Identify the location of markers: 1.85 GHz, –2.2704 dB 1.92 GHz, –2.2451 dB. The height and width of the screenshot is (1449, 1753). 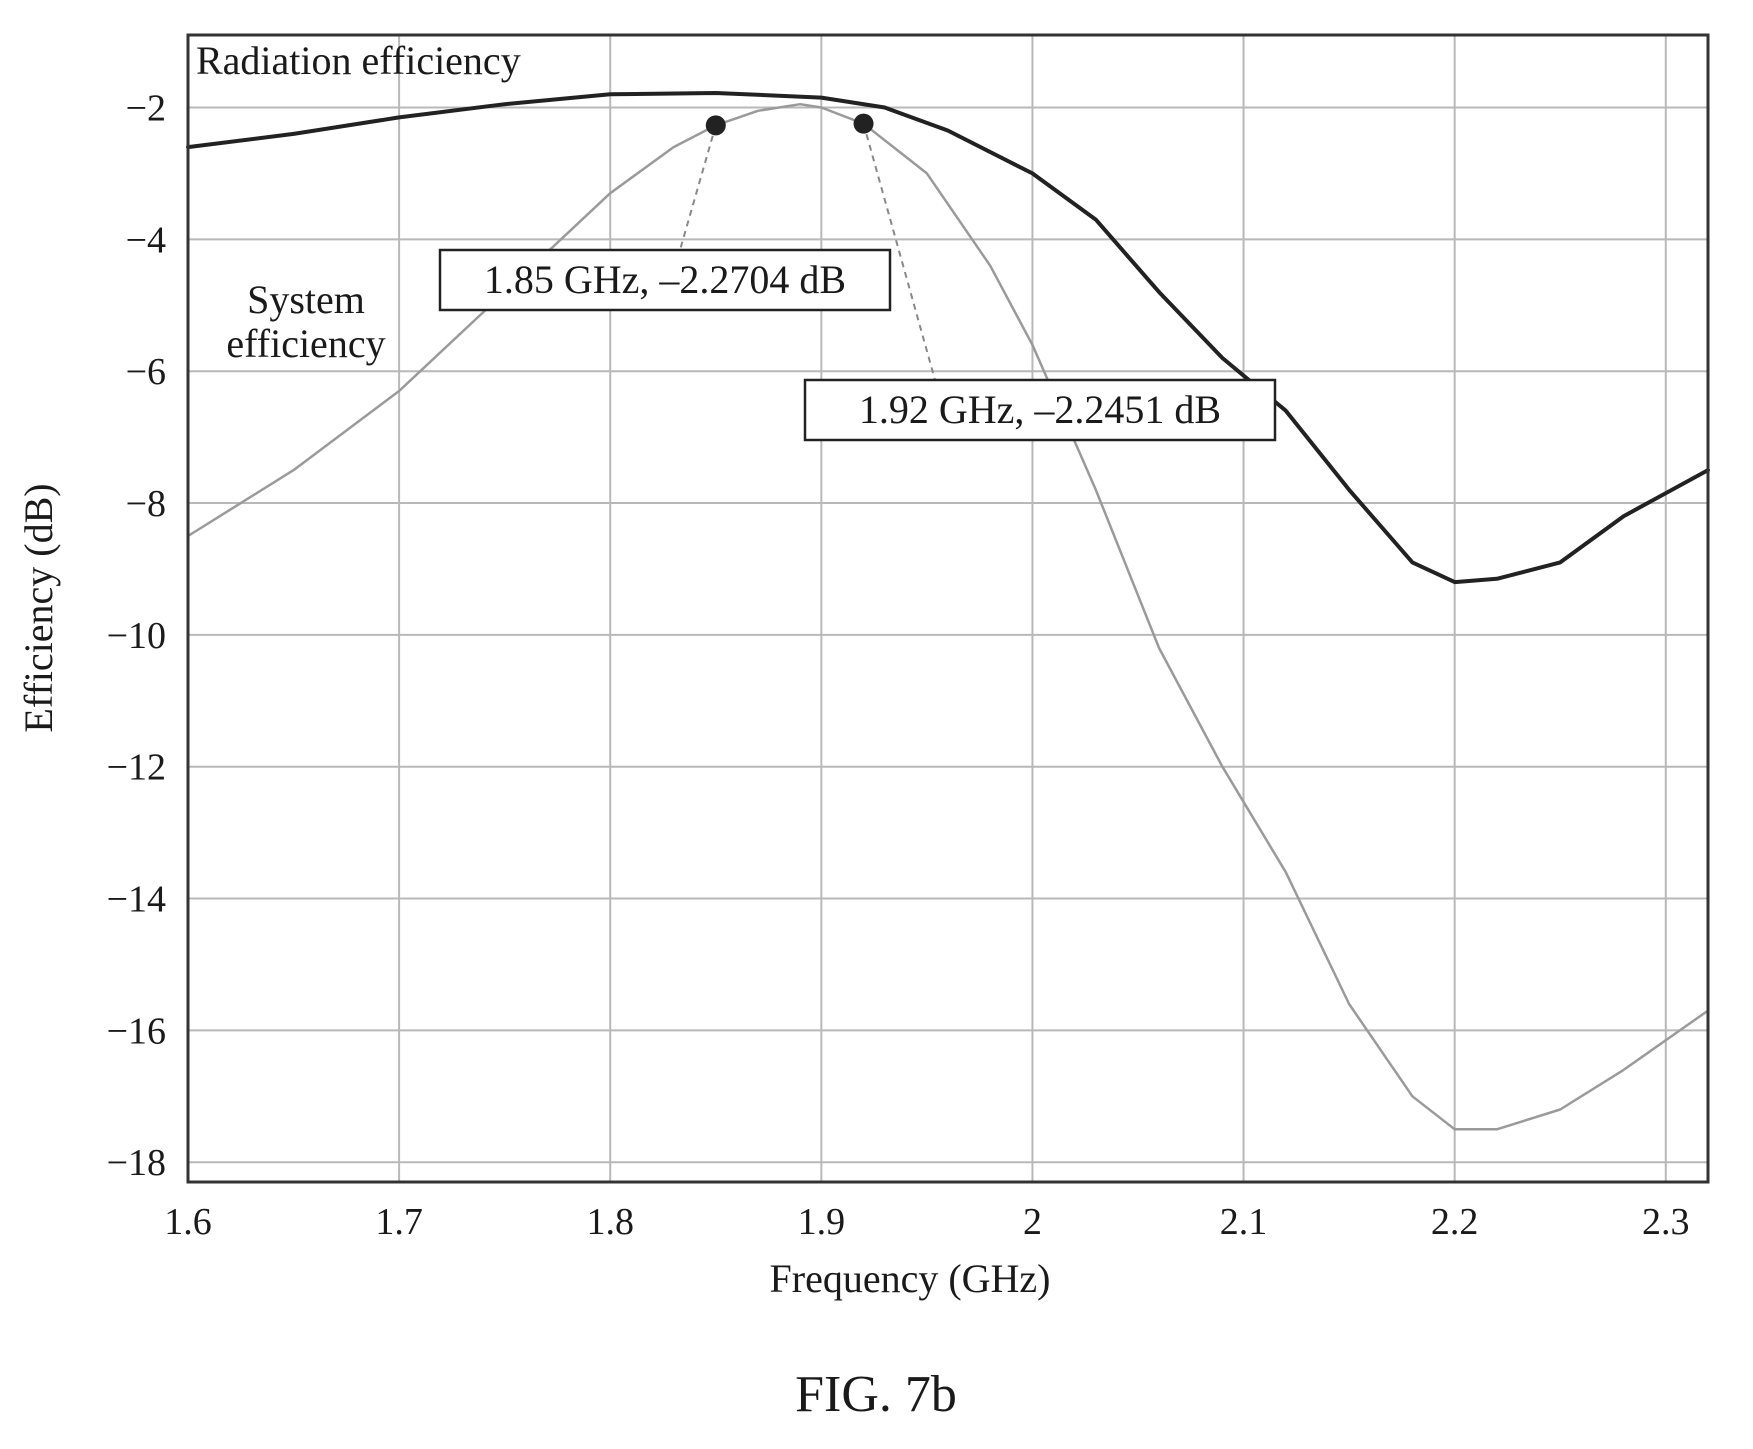
(857, 277).